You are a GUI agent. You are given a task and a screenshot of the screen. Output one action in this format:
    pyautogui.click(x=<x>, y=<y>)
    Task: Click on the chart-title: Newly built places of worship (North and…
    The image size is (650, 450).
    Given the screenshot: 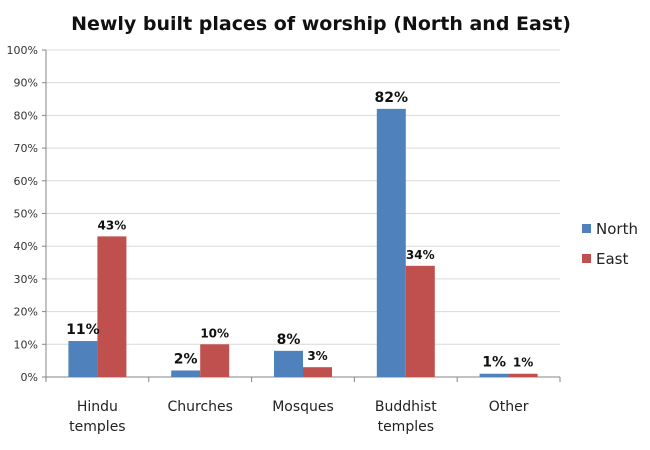 What is the action you would take?
    pyautogui.click(x=321, y=24)
    